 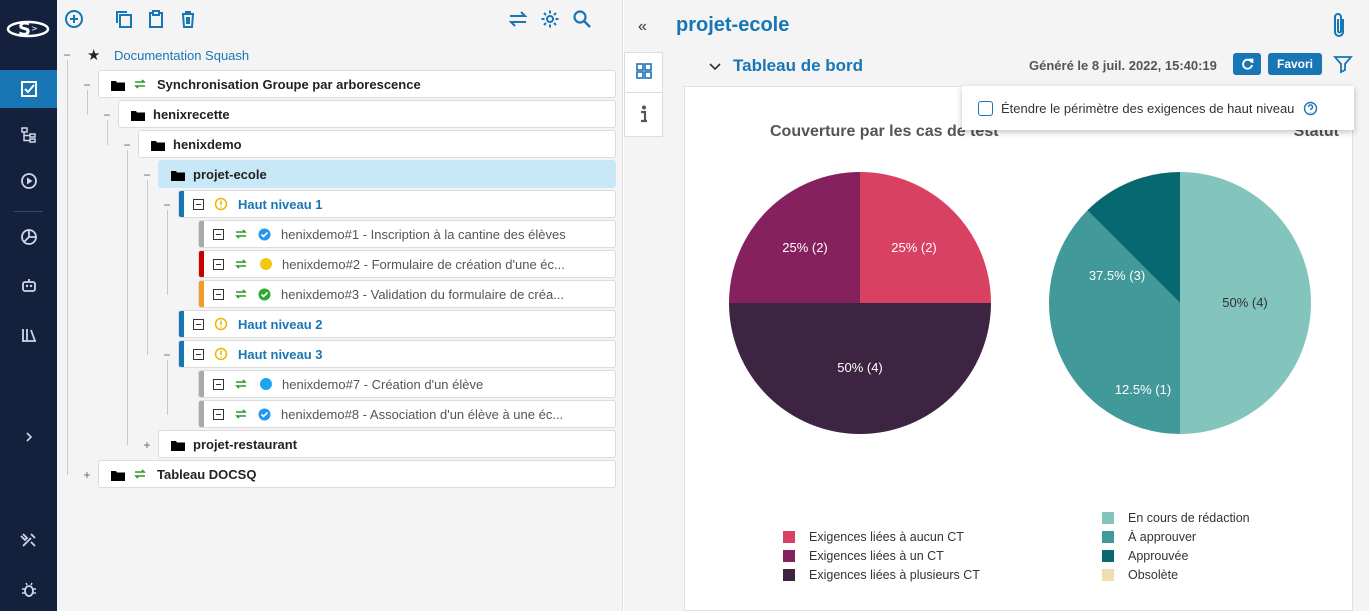 What do you see at coordinates (207, 474) in the screenshot?
I see `node-label: Tableau DOCSQ` at bounding box center [207, 474].